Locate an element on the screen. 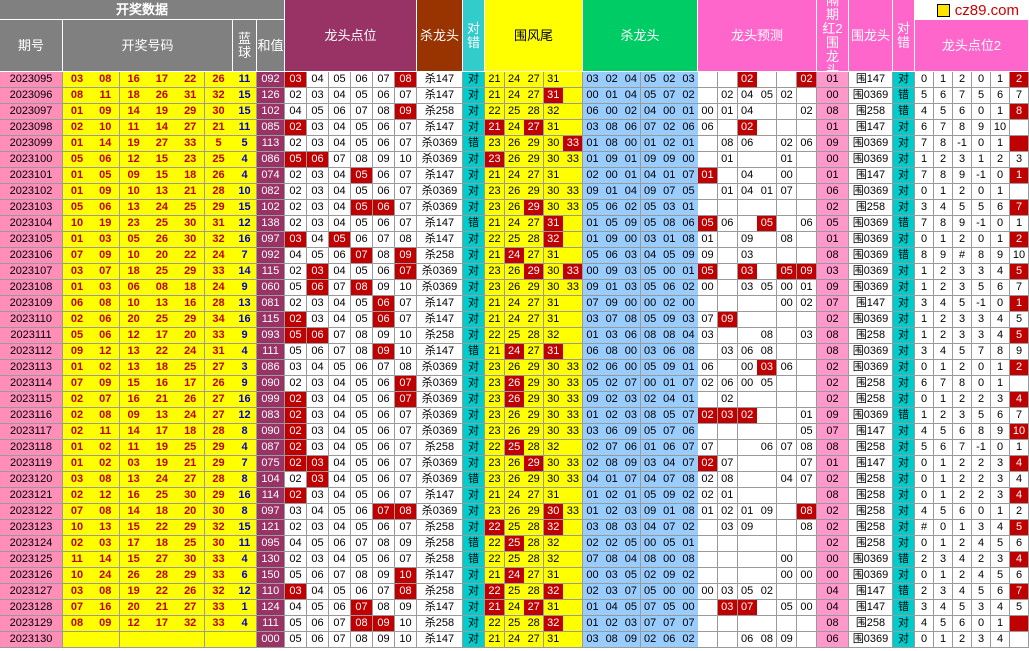 The image size is (1029, 651). draw-number-cell: 24 is located at coordinates (106, 576).